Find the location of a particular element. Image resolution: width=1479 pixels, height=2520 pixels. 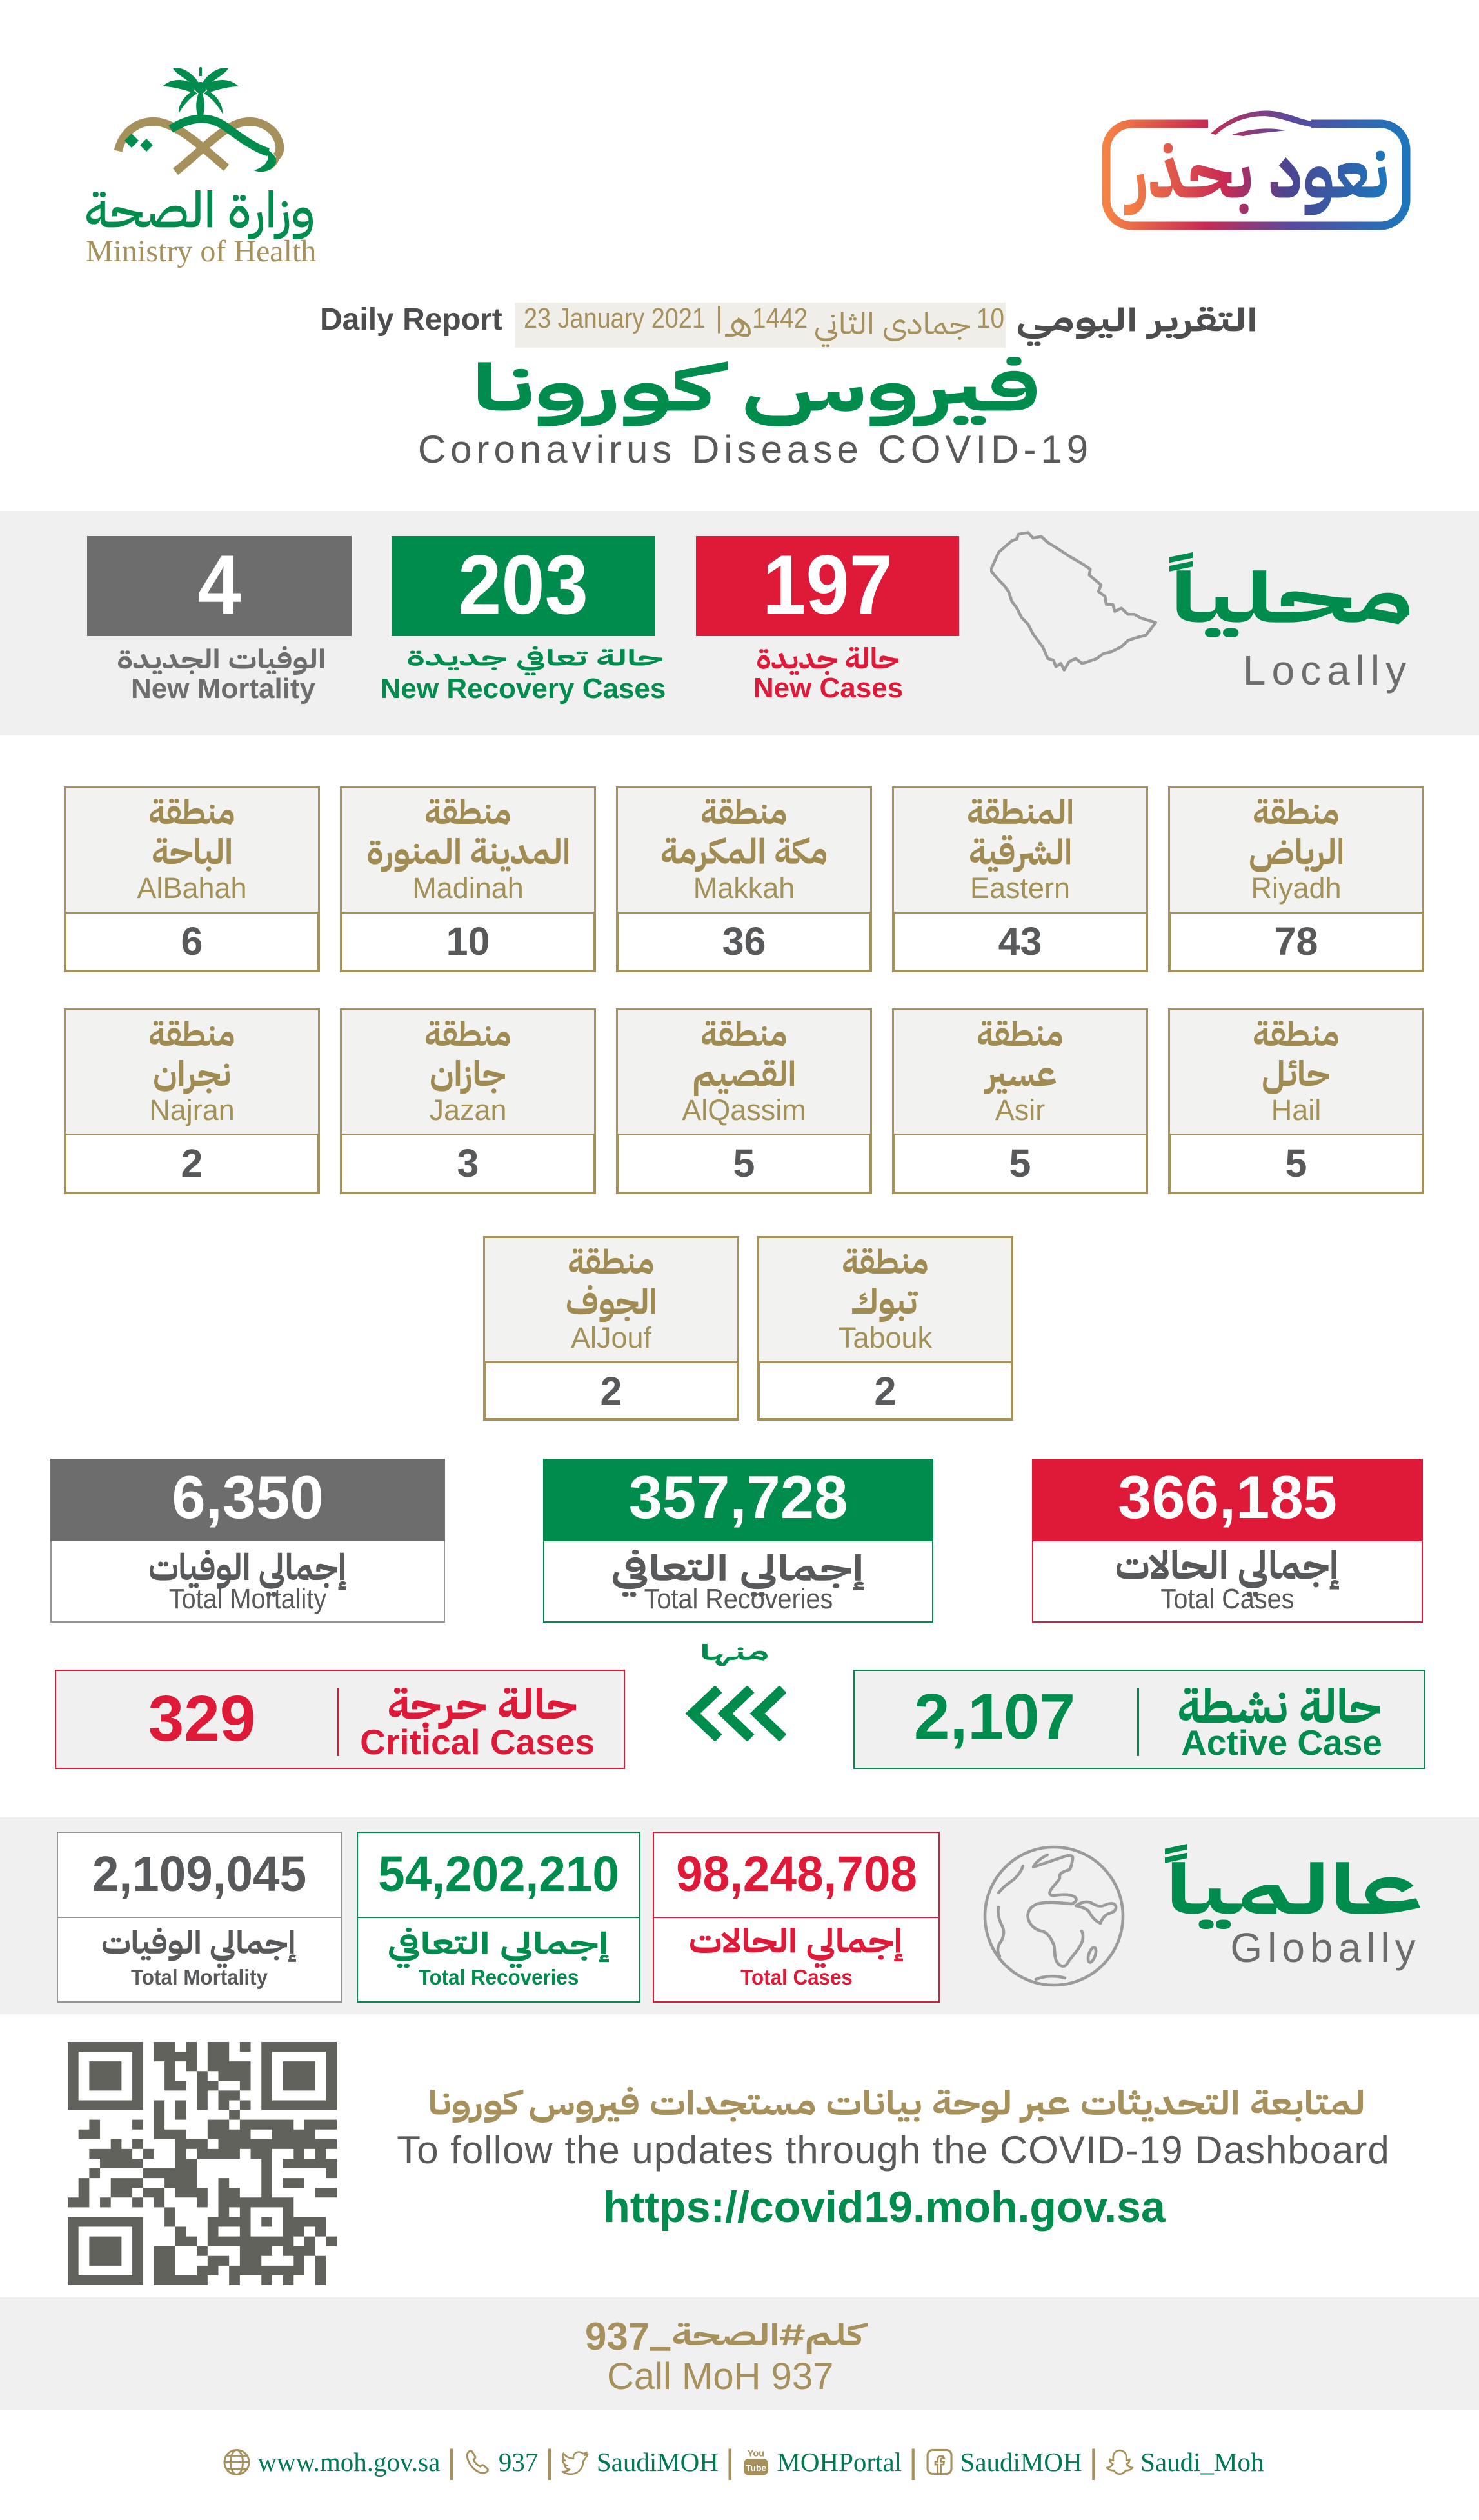

svg-text: Tube is located at coordinates (757, 2467).